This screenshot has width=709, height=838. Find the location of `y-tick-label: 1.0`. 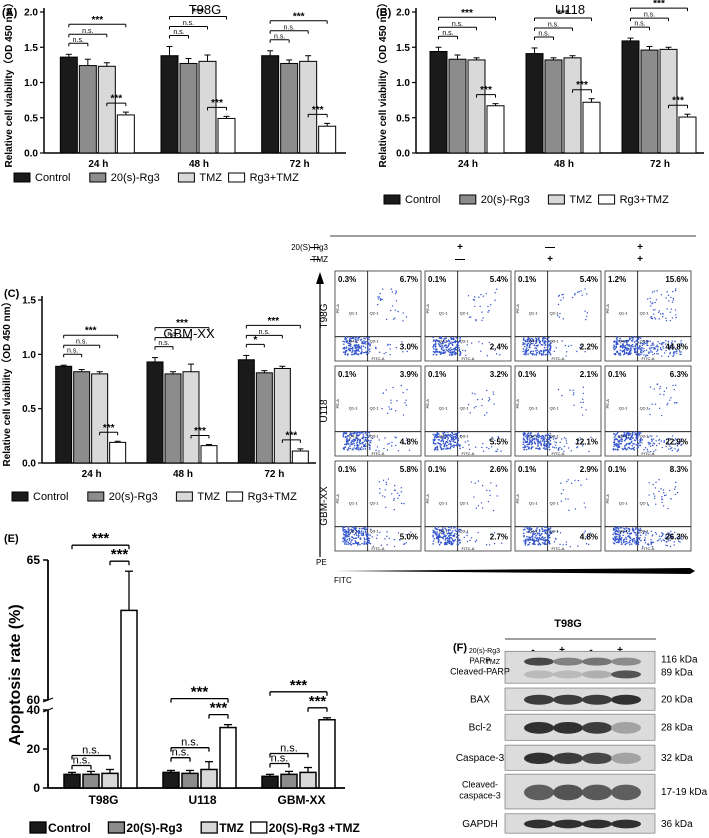

y-tick-label: 1.0 is located at coordinates (31, 83).